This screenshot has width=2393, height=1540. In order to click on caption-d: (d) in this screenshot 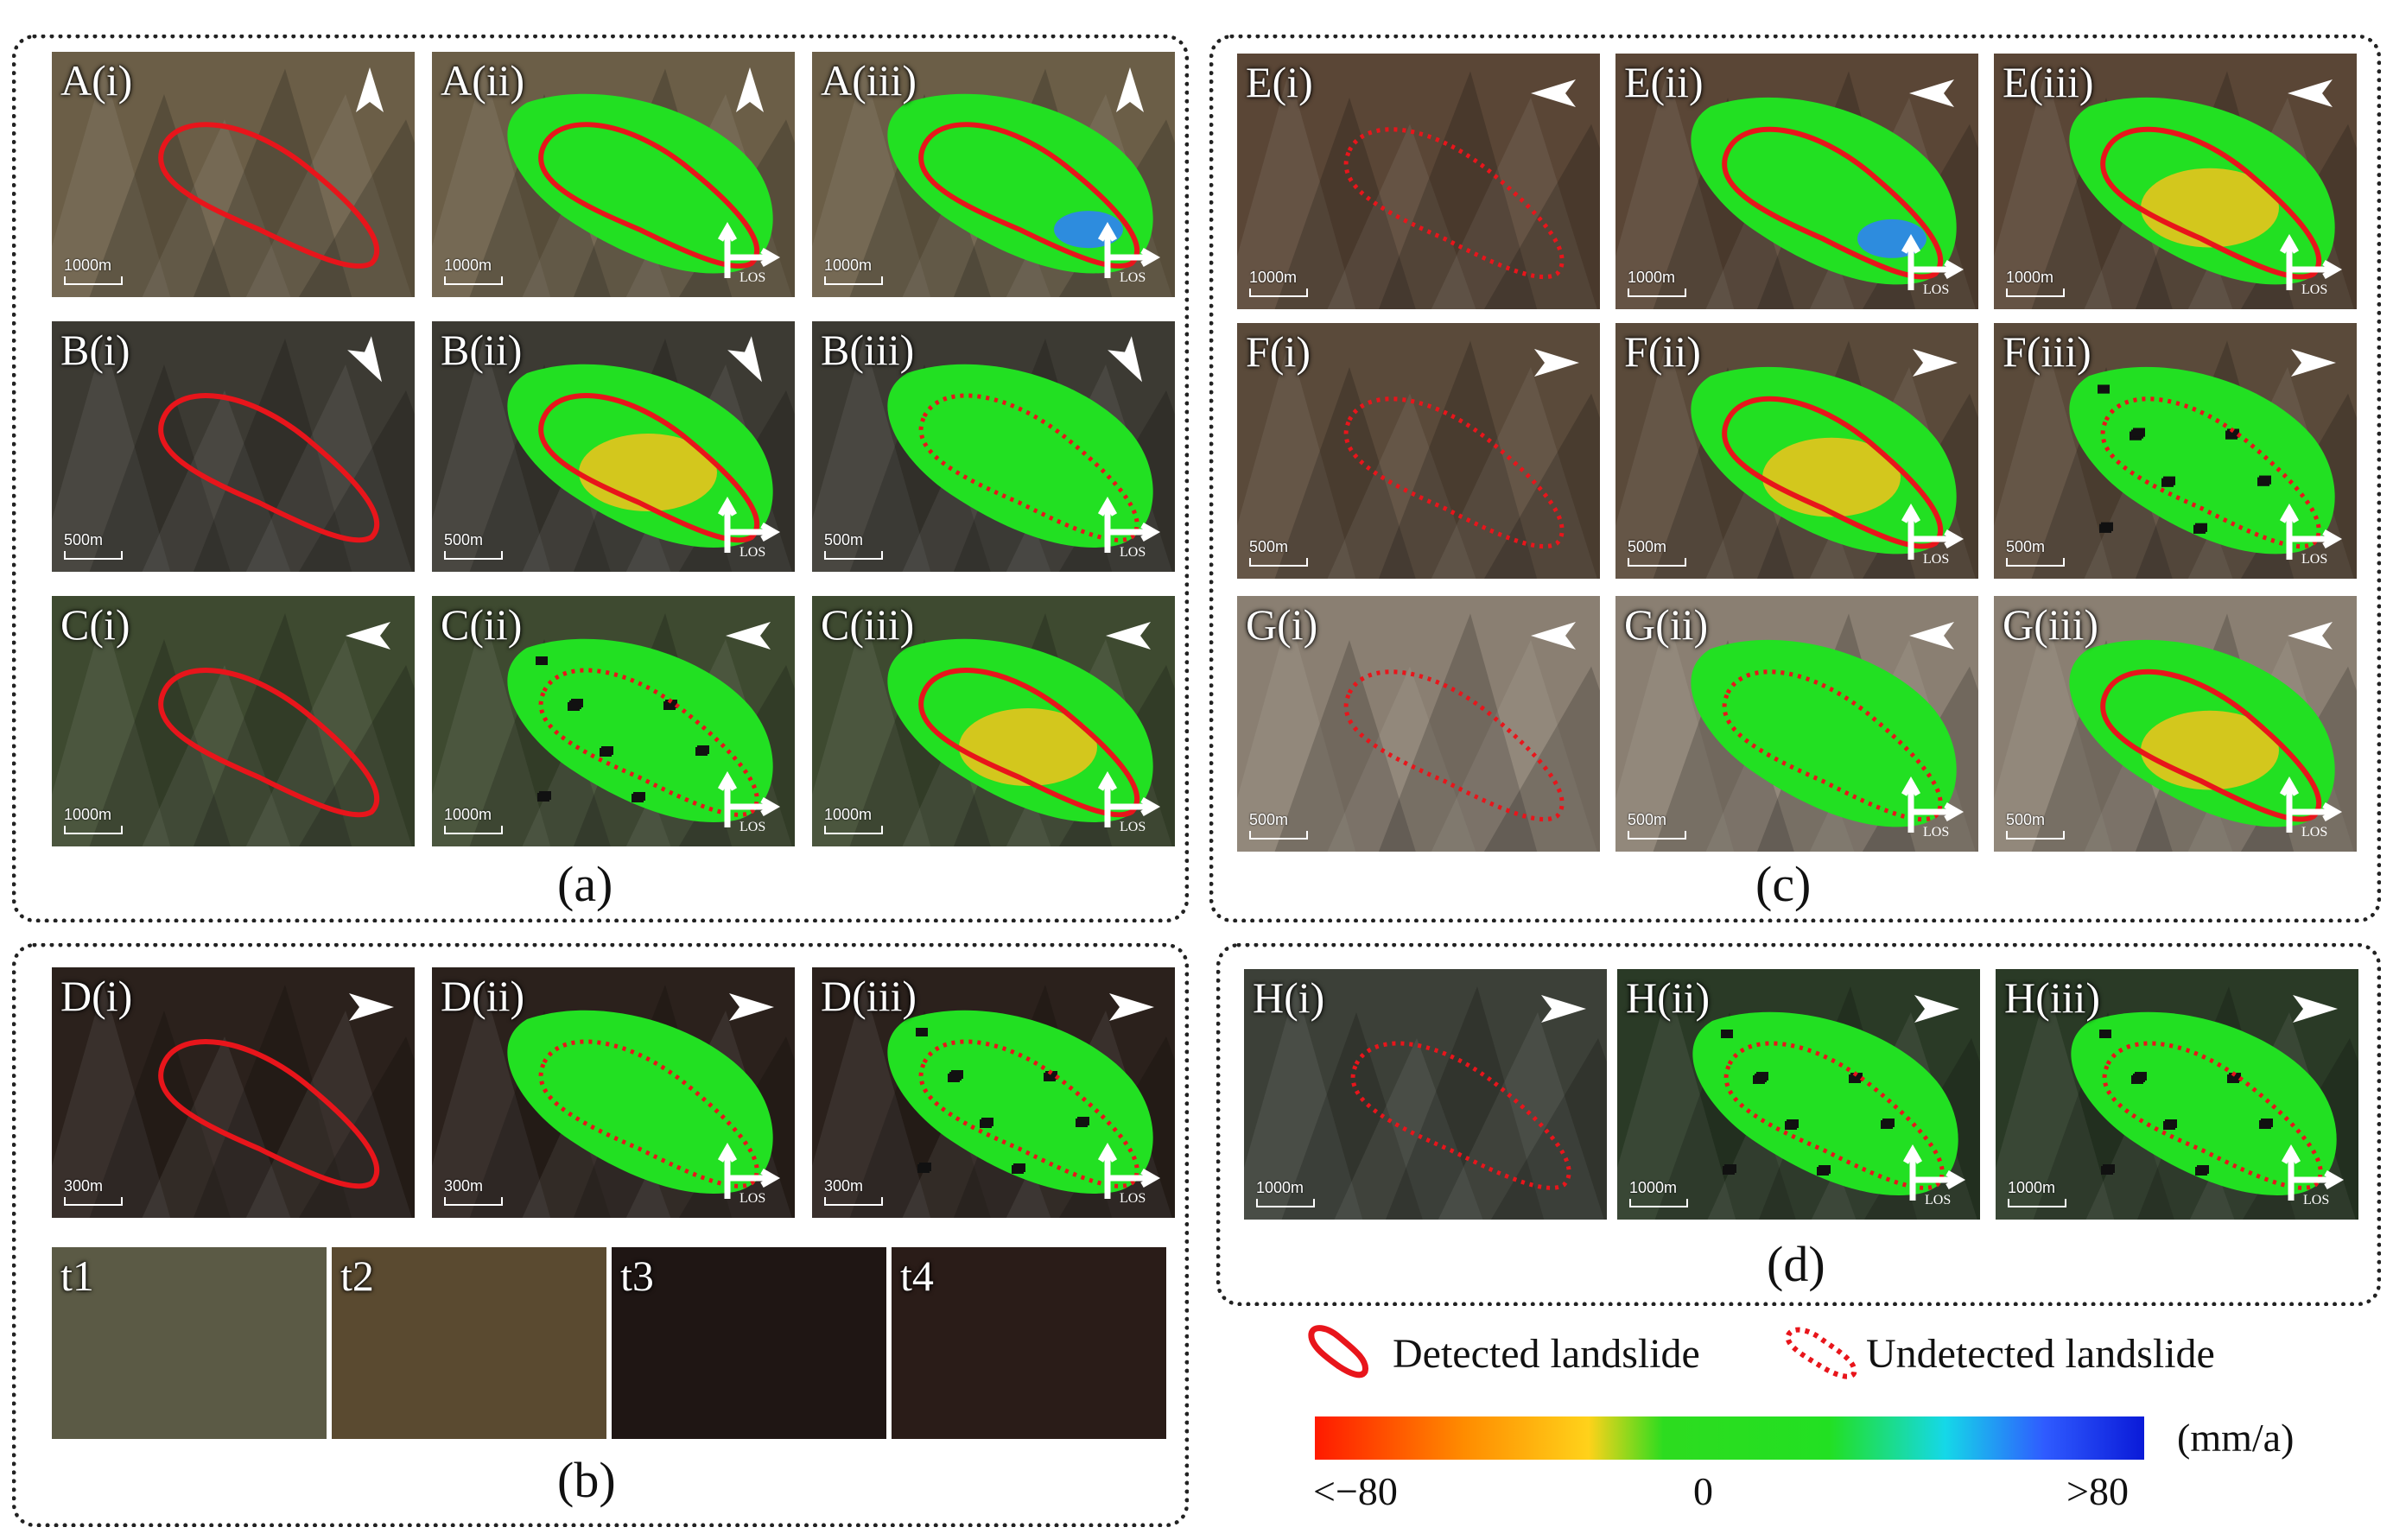, I will do `click(1796, 1264)`.